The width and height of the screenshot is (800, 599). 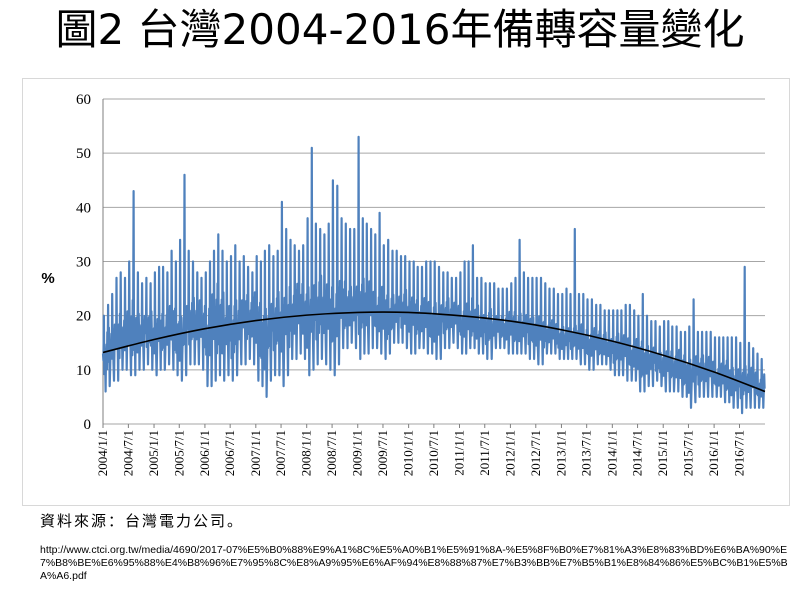 I want to click on x-tick-label: 2015/1/1, so click(x=662, y=453).